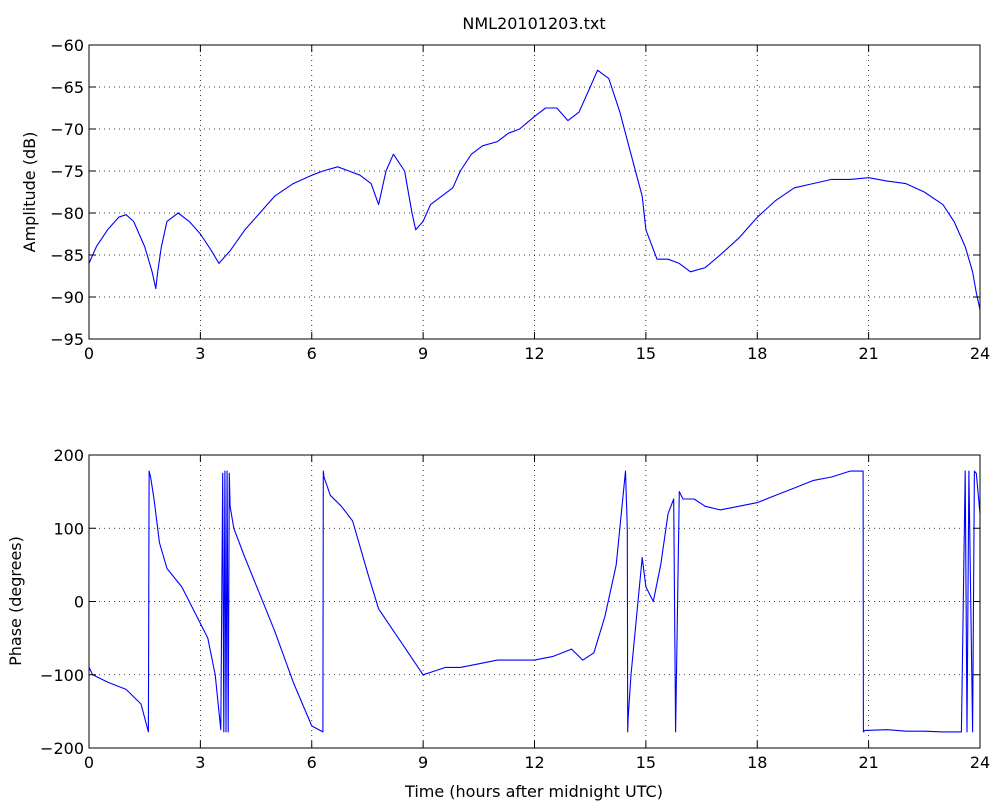  What do you see at coordinates (62, 748) in the screenshot?
I see `y-tick-label: −200` at bounding box center [62, 748].